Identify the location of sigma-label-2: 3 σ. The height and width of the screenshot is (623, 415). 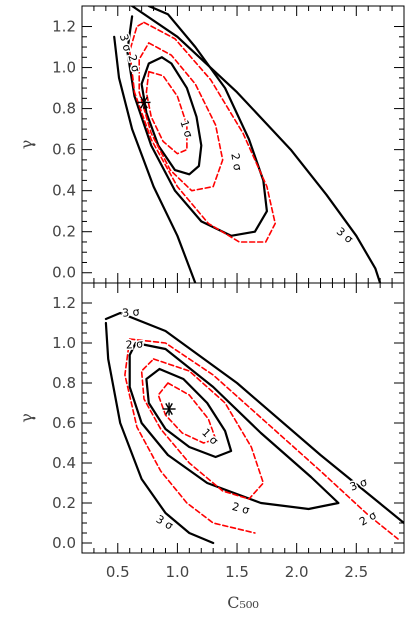
(345, 235).